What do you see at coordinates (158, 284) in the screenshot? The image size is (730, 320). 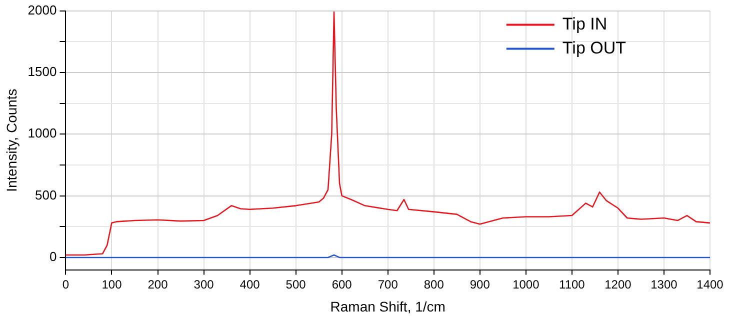 I see `x-tick-label: 200` at bounding box center [158, 284].